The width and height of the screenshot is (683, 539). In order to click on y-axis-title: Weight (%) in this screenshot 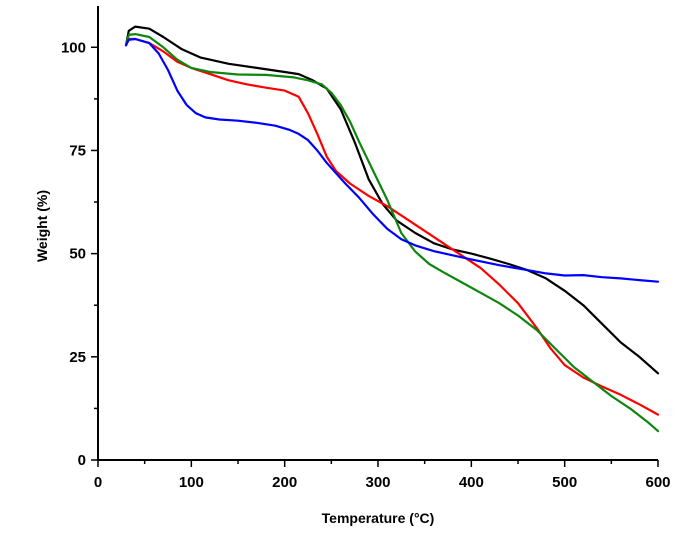, I will do `click(42, 226)`.